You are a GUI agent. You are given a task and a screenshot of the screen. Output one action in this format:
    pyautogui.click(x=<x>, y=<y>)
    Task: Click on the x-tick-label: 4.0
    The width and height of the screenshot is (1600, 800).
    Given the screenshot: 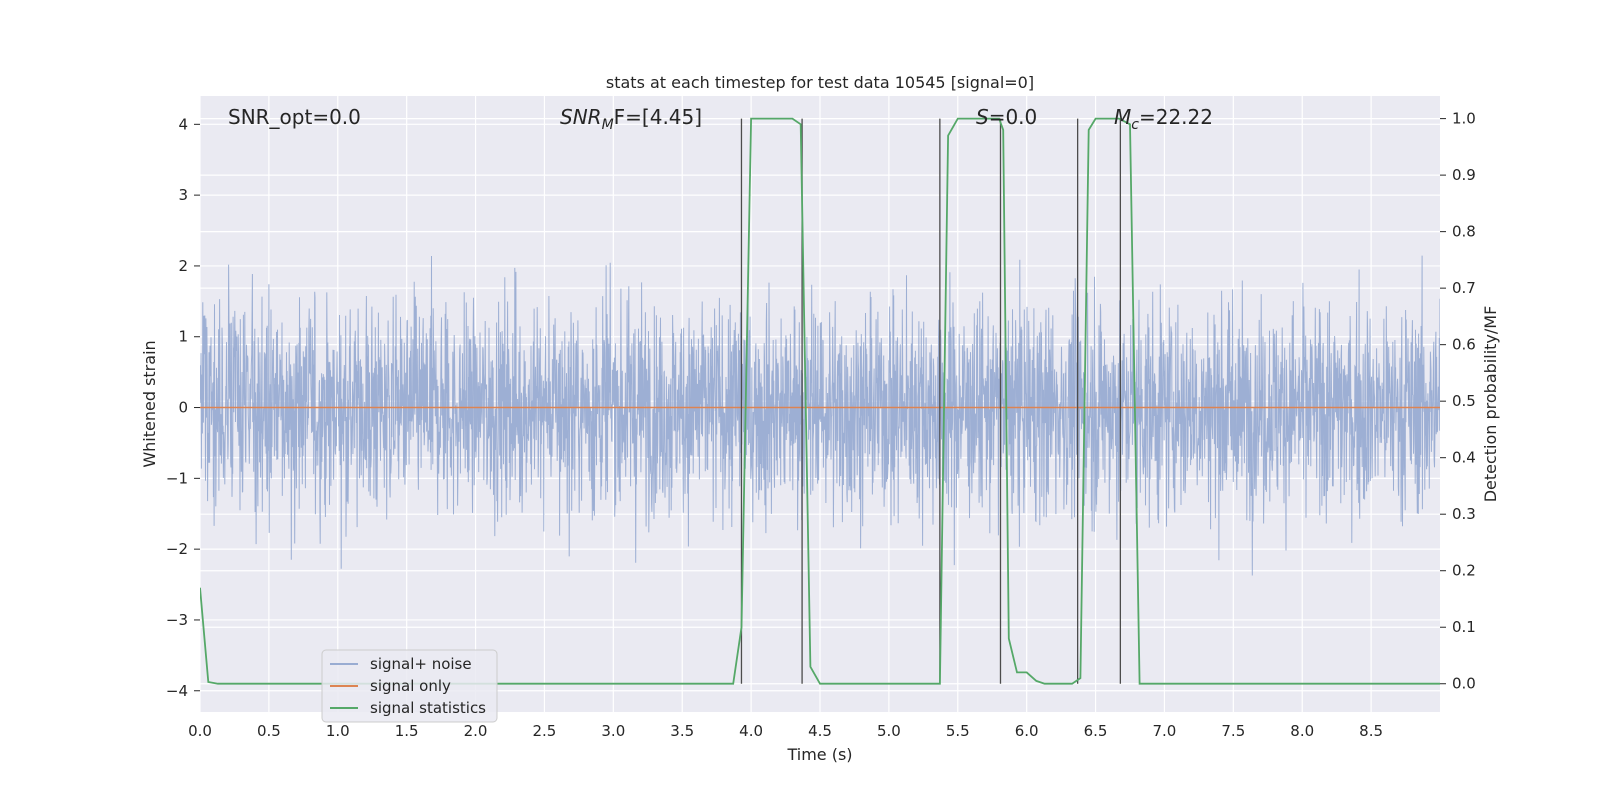 What is the action you would take?
    pyautogui.click(x=751, y=731)
    